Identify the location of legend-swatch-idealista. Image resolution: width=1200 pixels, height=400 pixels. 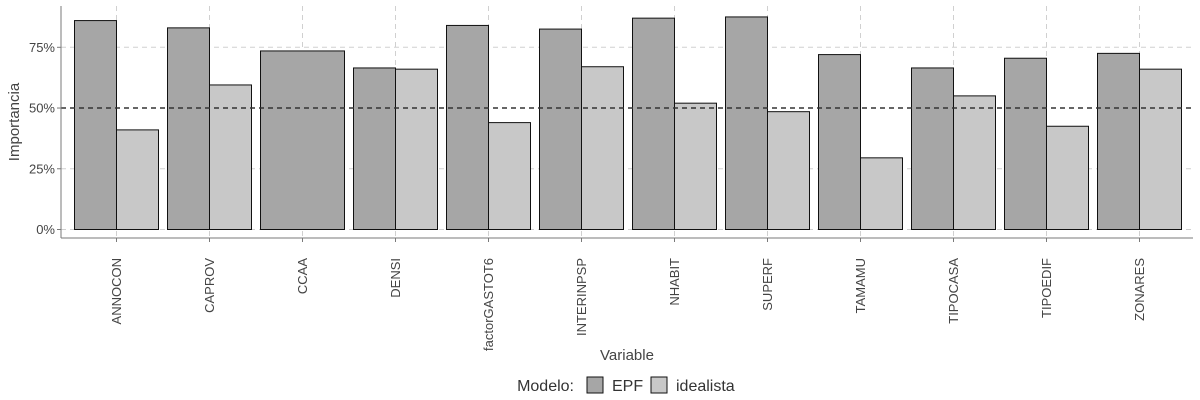
(659, 385).